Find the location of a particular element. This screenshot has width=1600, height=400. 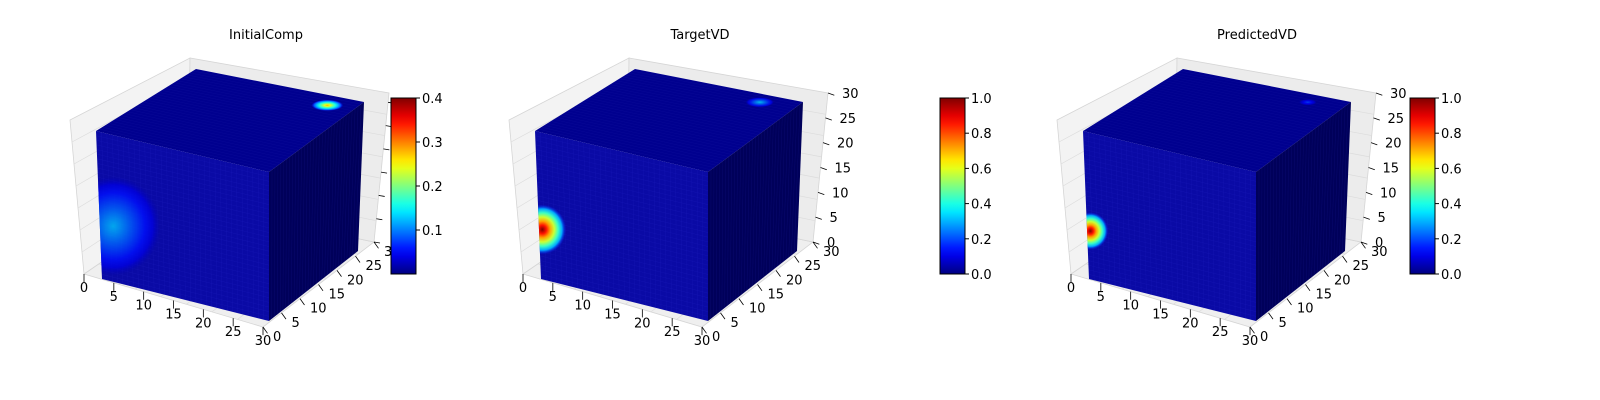

hotspot-top is located at coordinates (760, 102).